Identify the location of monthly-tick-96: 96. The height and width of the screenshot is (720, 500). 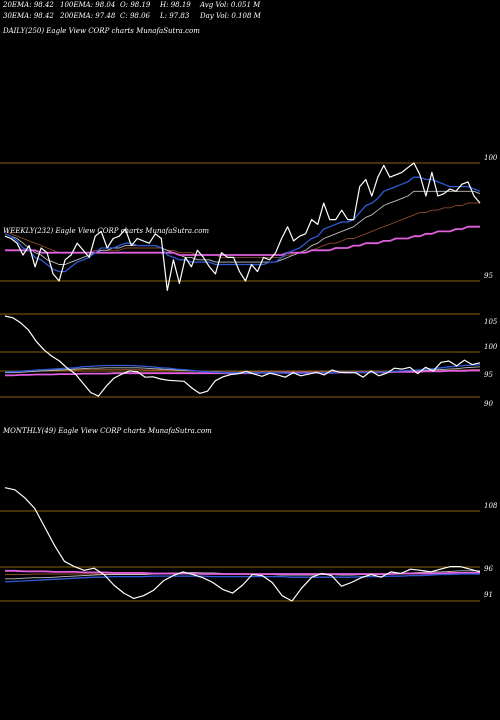
(488, 569).